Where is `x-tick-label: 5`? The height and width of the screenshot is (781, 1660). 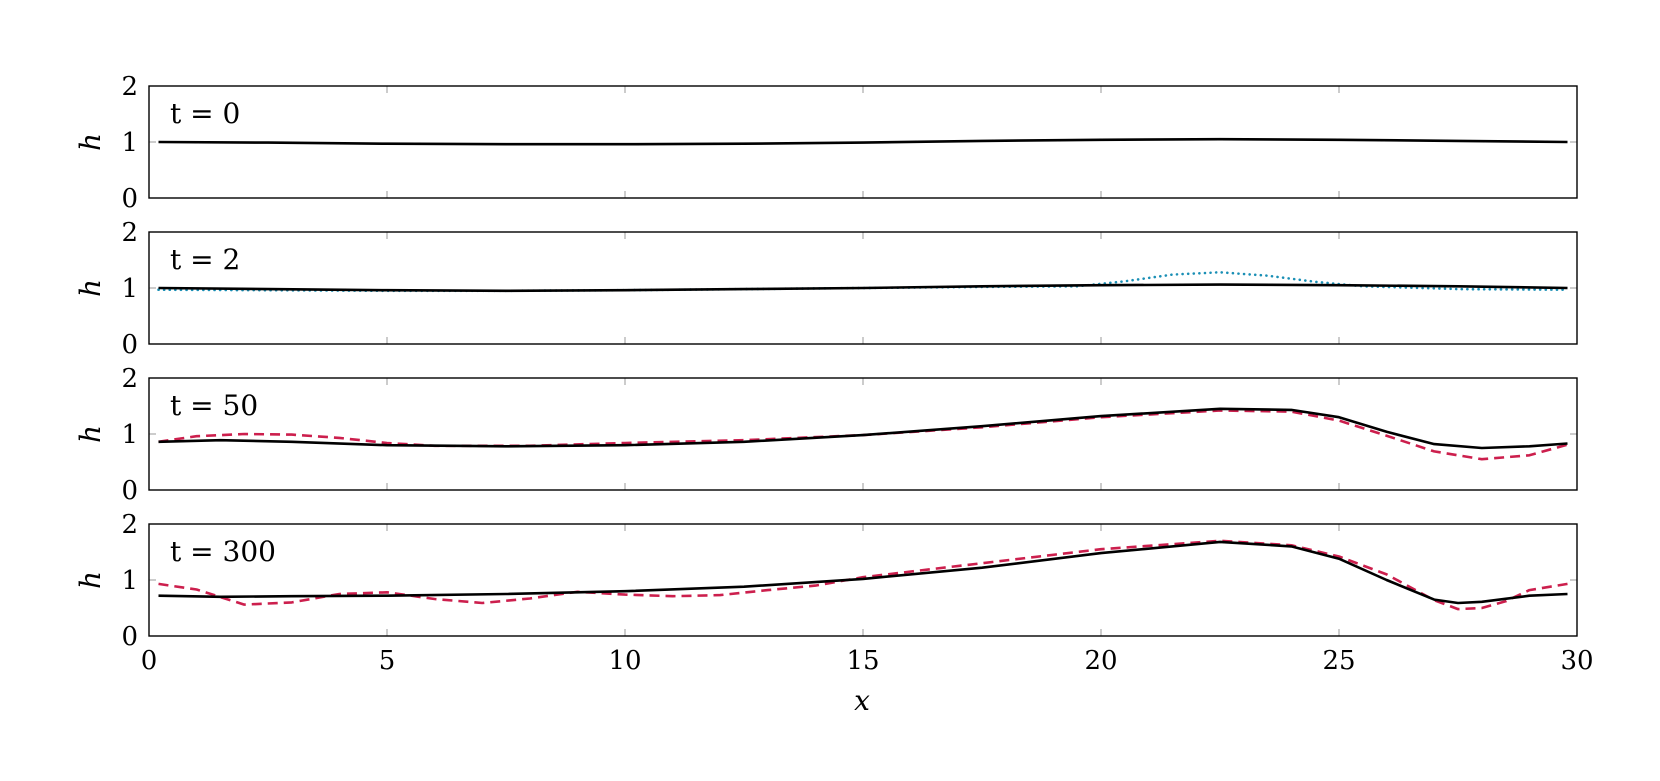 x-tick-label: 5 is located at coordinates (387, 661).